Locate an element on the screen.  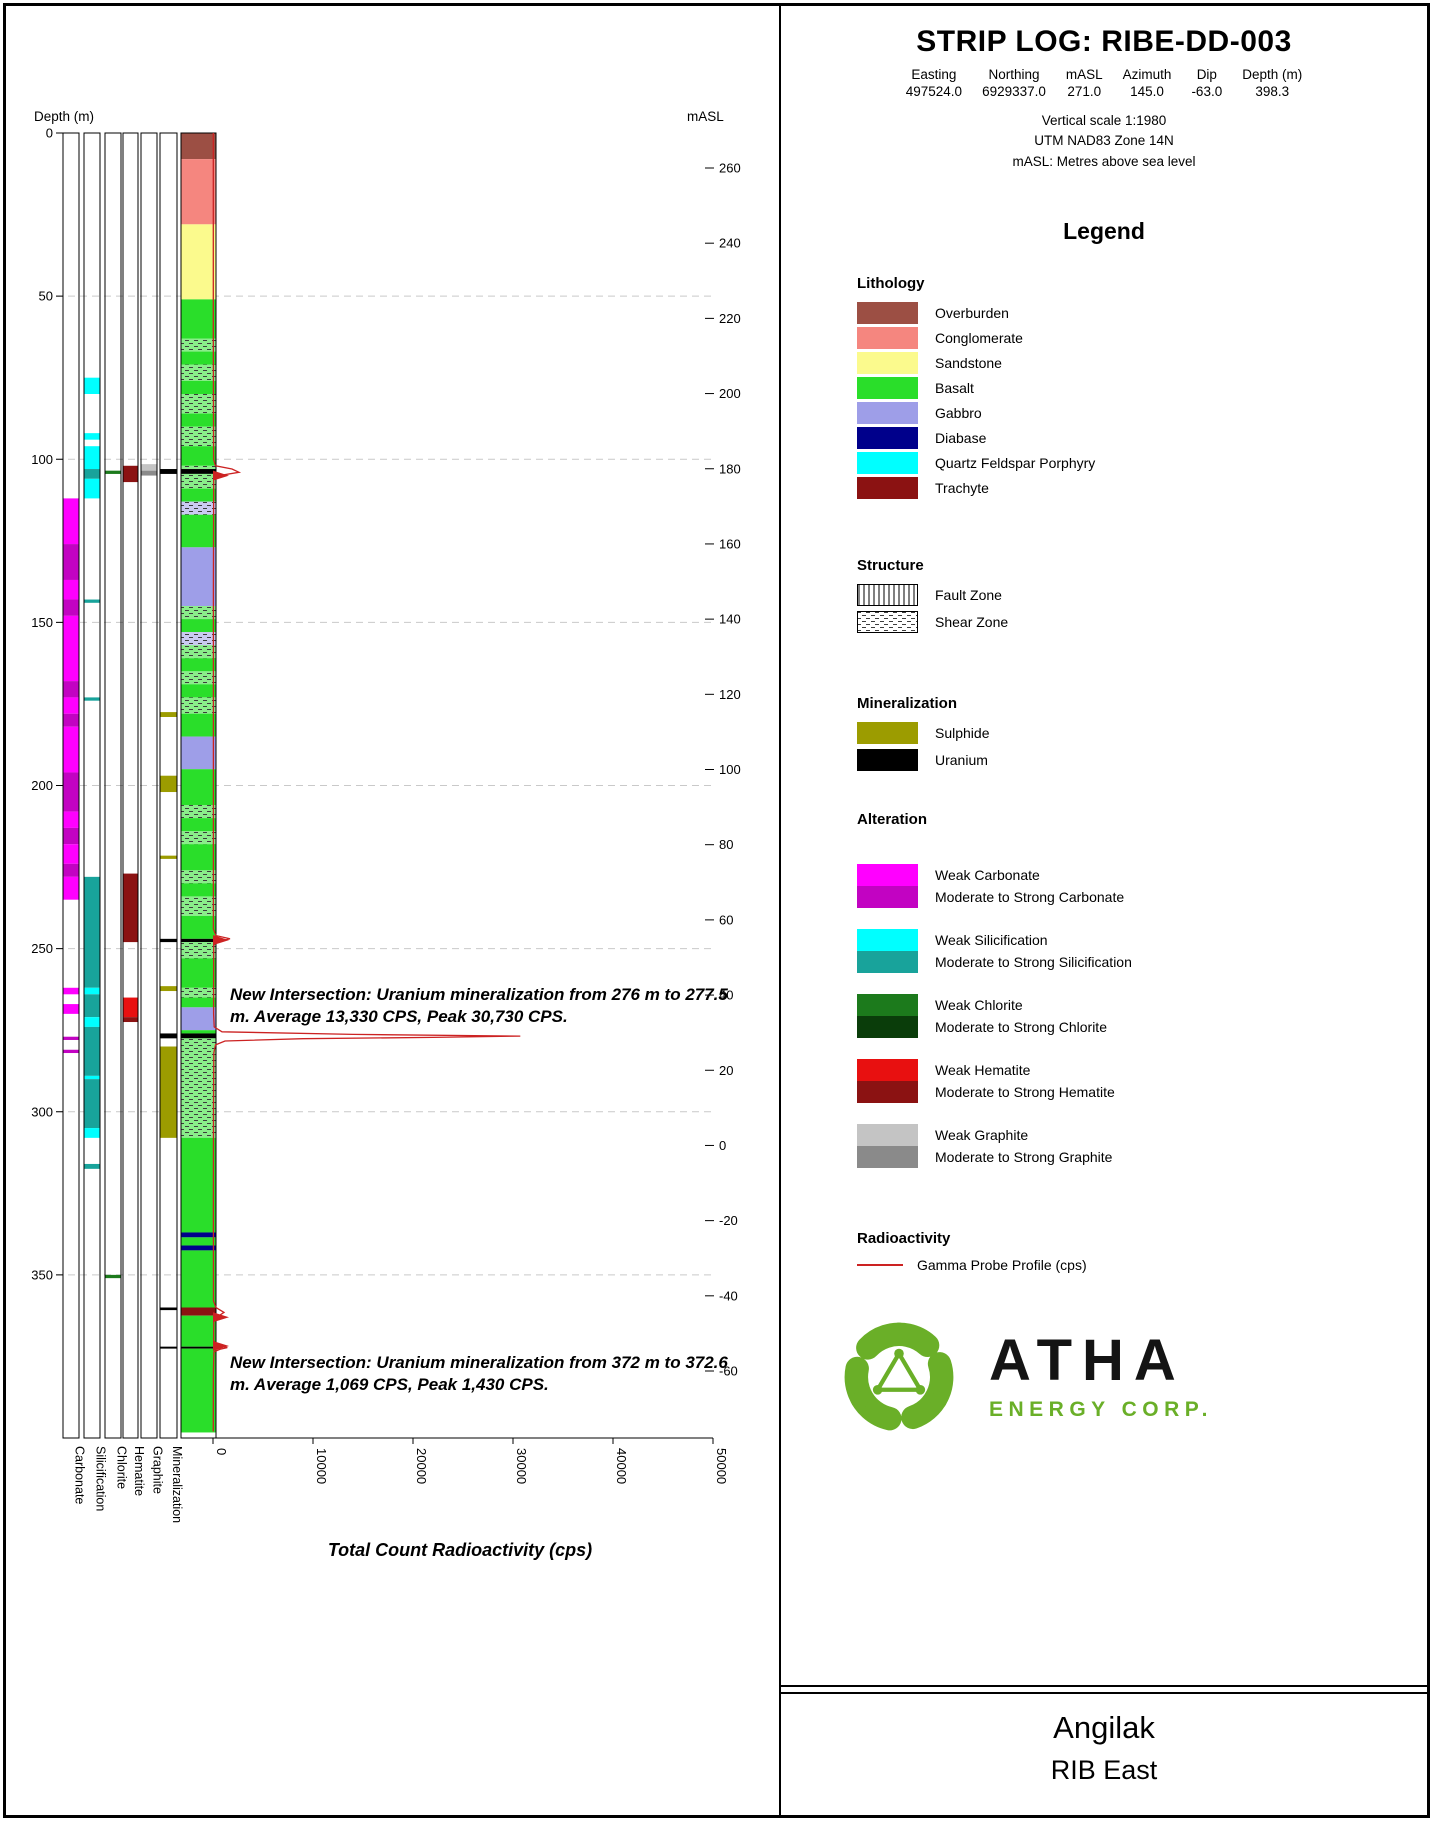
project-name: Angilak is located at coordinates (1104, 1727).